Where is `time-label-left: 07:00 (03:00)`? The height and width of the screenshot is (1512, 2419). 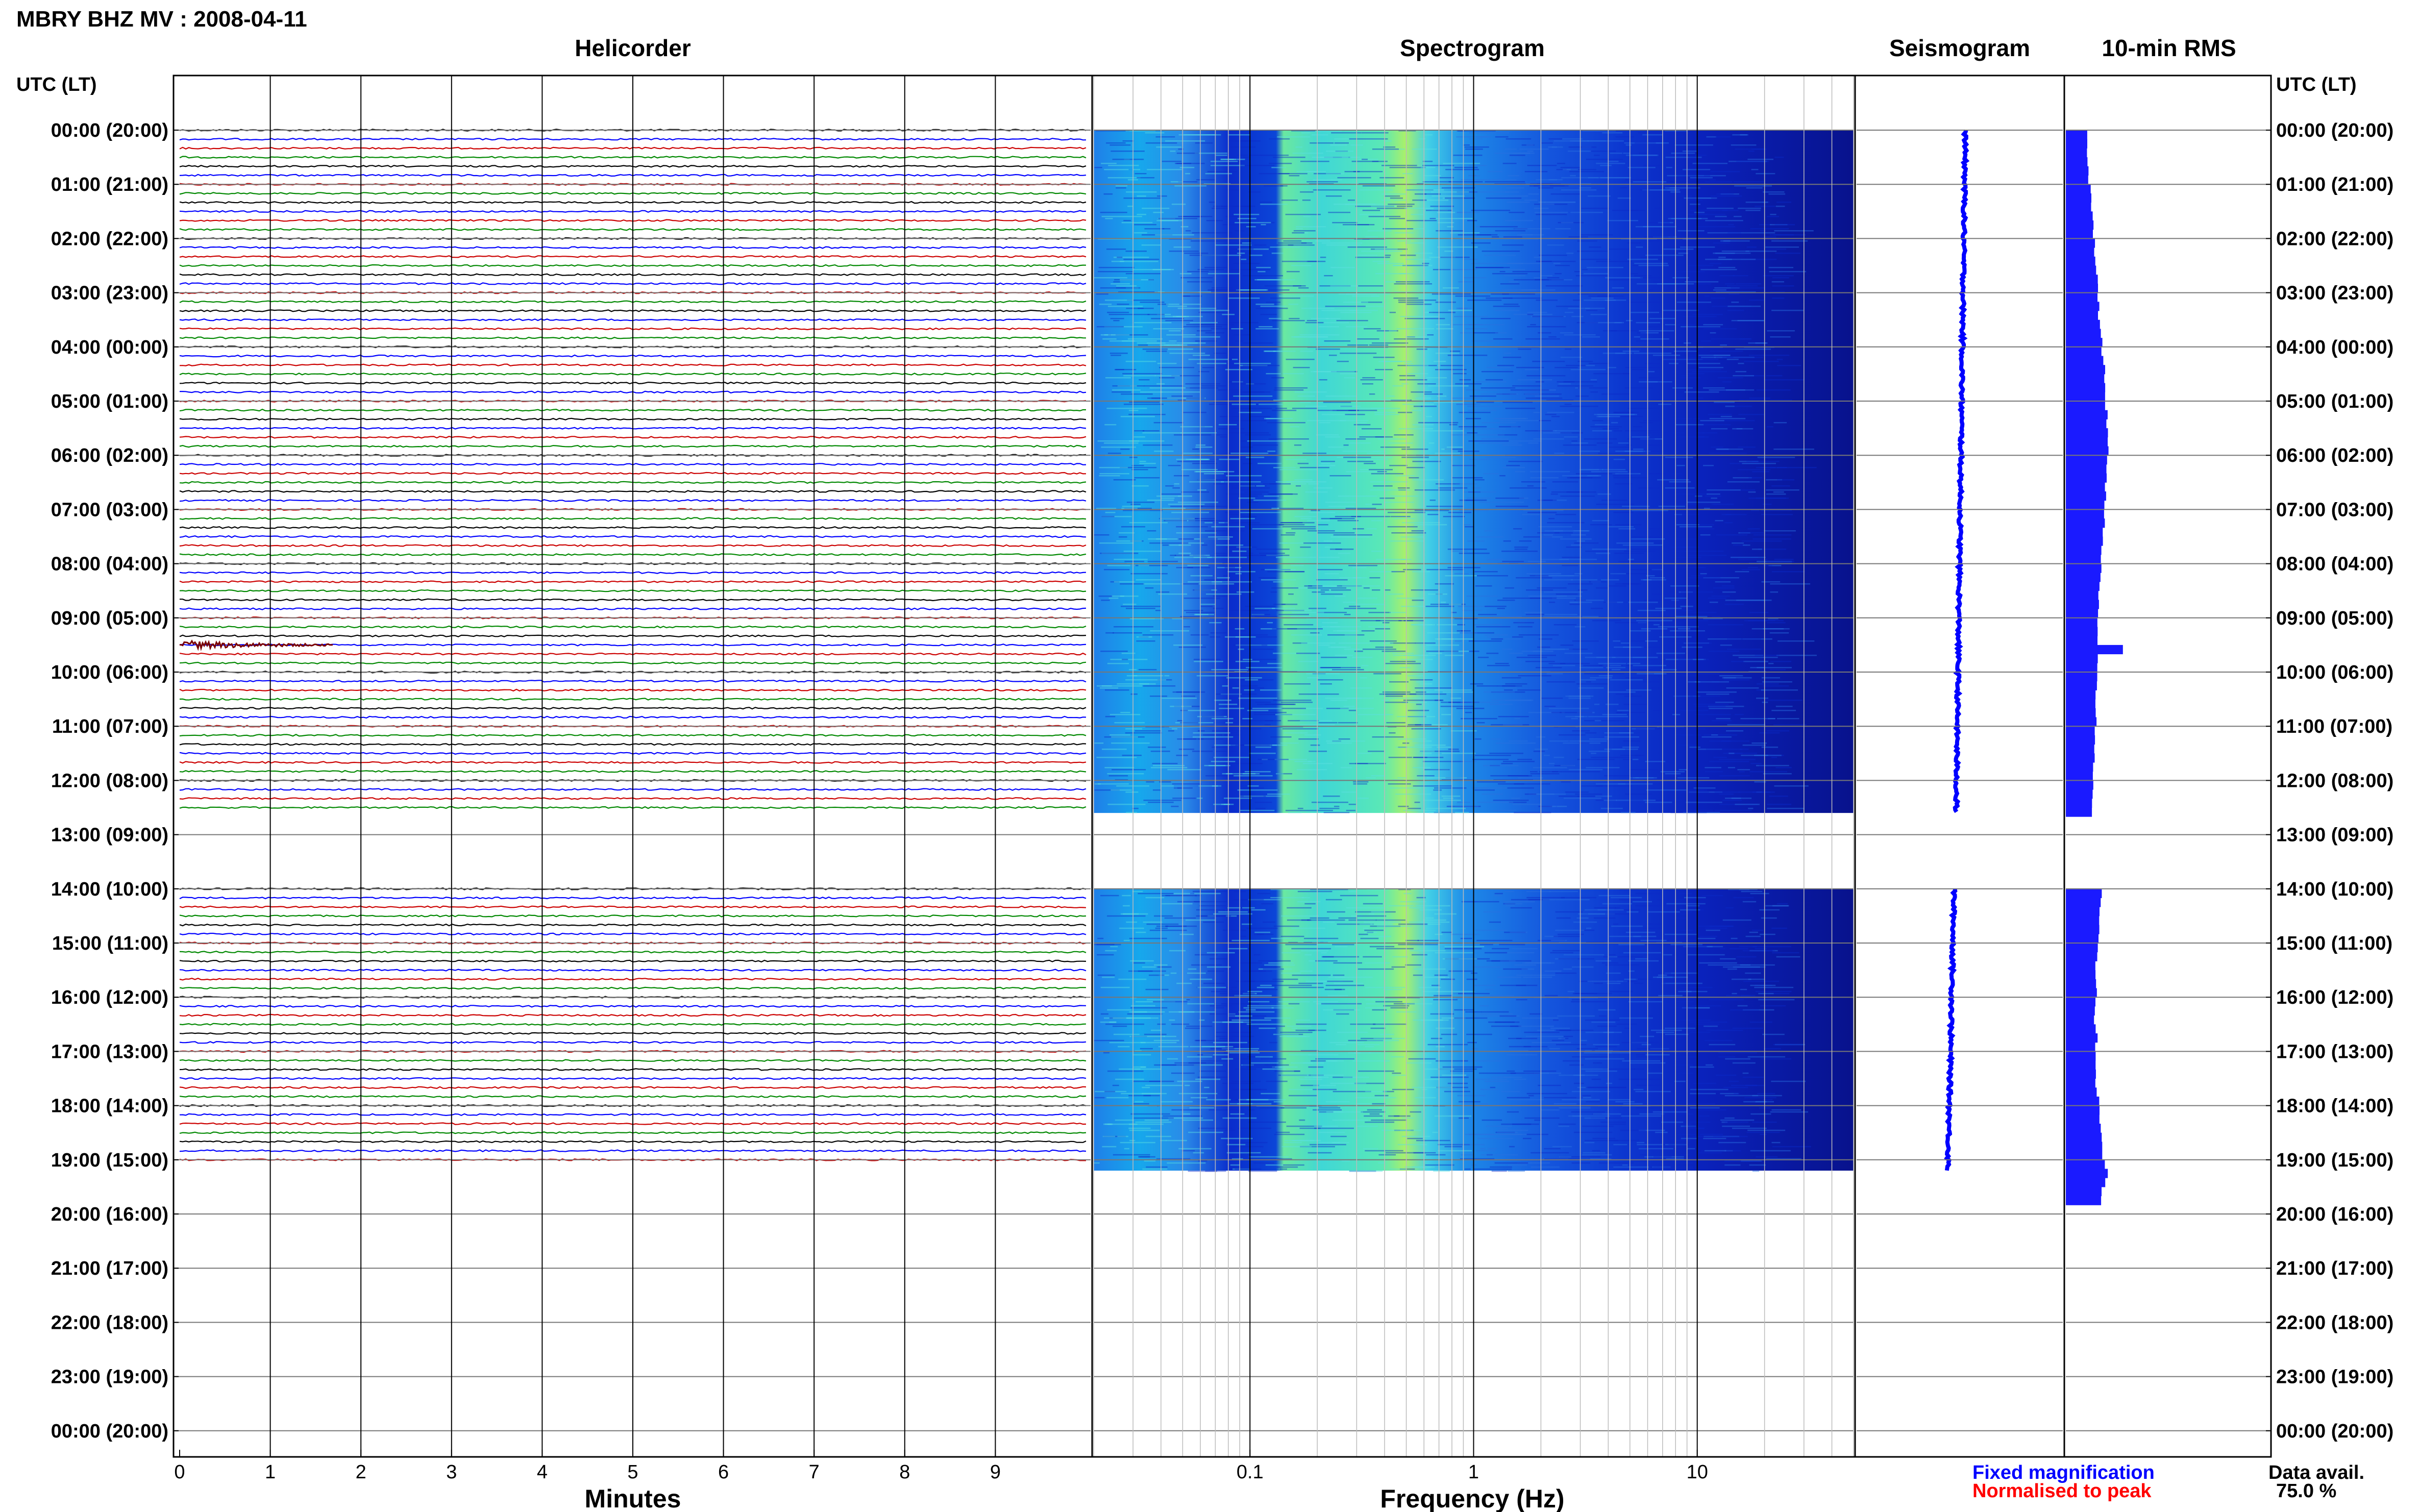 time-label-left: 07:00 (03:00) is located at coordinates (109, 509).